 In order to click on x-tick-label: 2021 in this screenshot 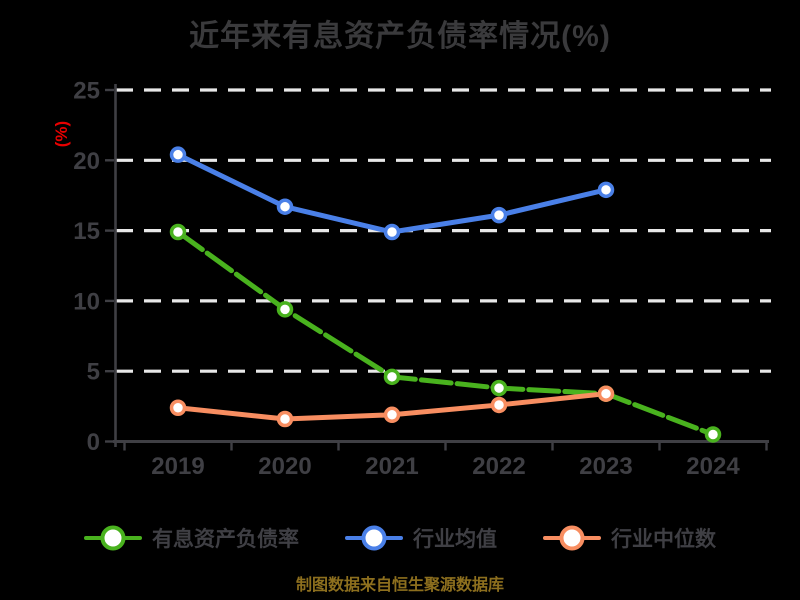, I will do `click(391, 466)`.